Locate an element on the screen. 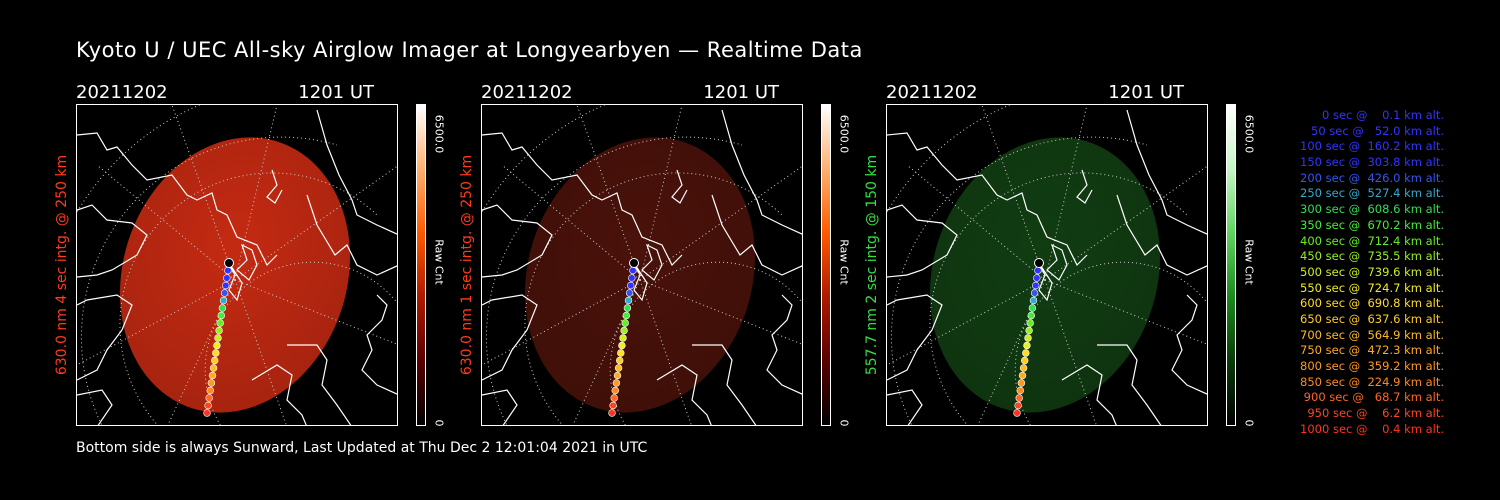 This screenshot has width=1500, height=500. trajectory-legend-row: 750 sec @ 472.3 km alt. is located at coordinates (1370, 350).